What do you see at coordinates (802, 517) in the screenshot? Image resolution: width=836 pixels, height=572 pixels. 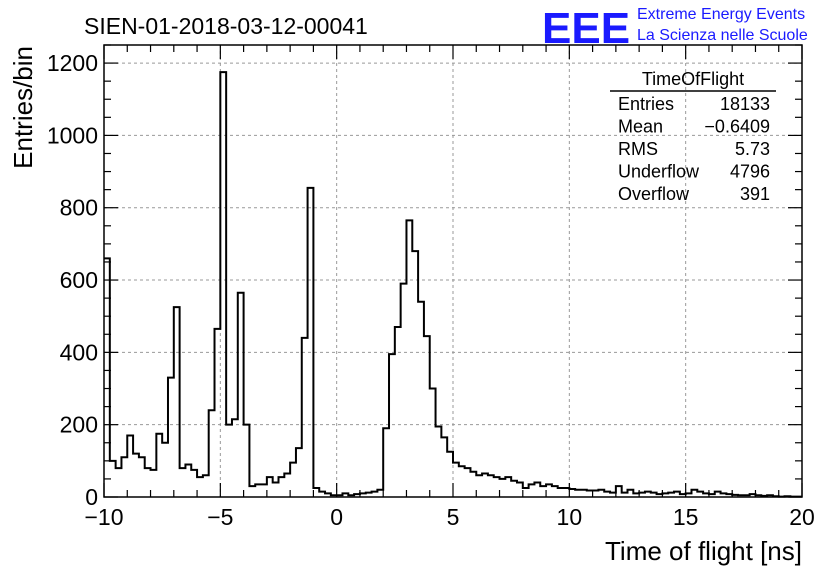 I see `x-tick-label: 20` at bounding box center [802, 517].